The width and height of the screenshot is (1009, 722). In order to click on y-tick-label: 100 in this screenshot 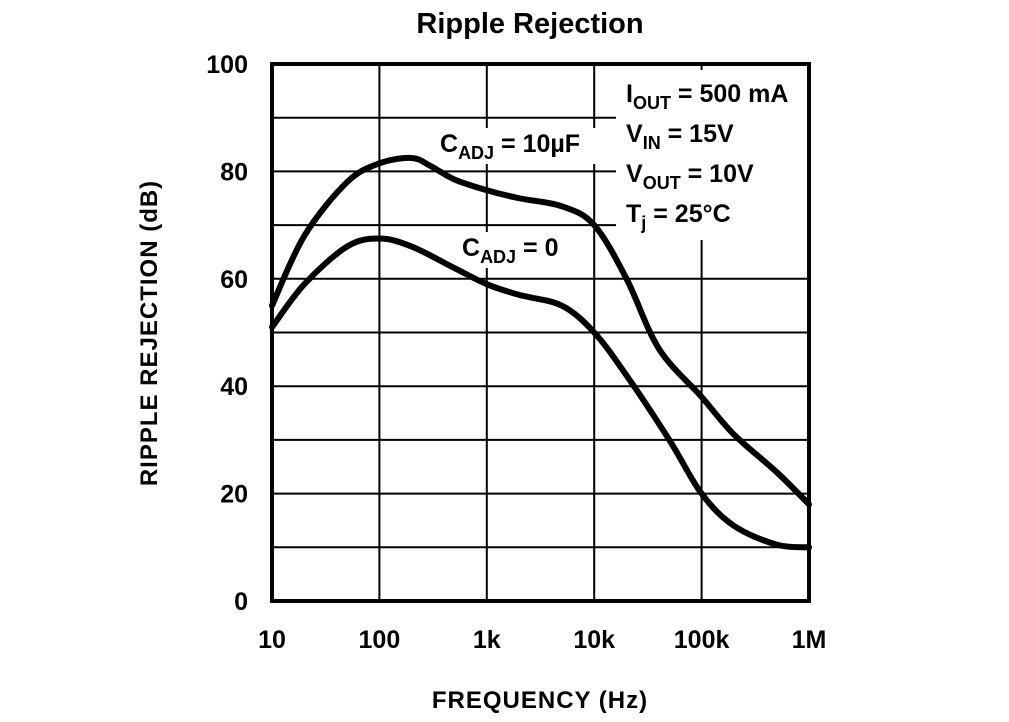, I will do `click(227, 65)`.